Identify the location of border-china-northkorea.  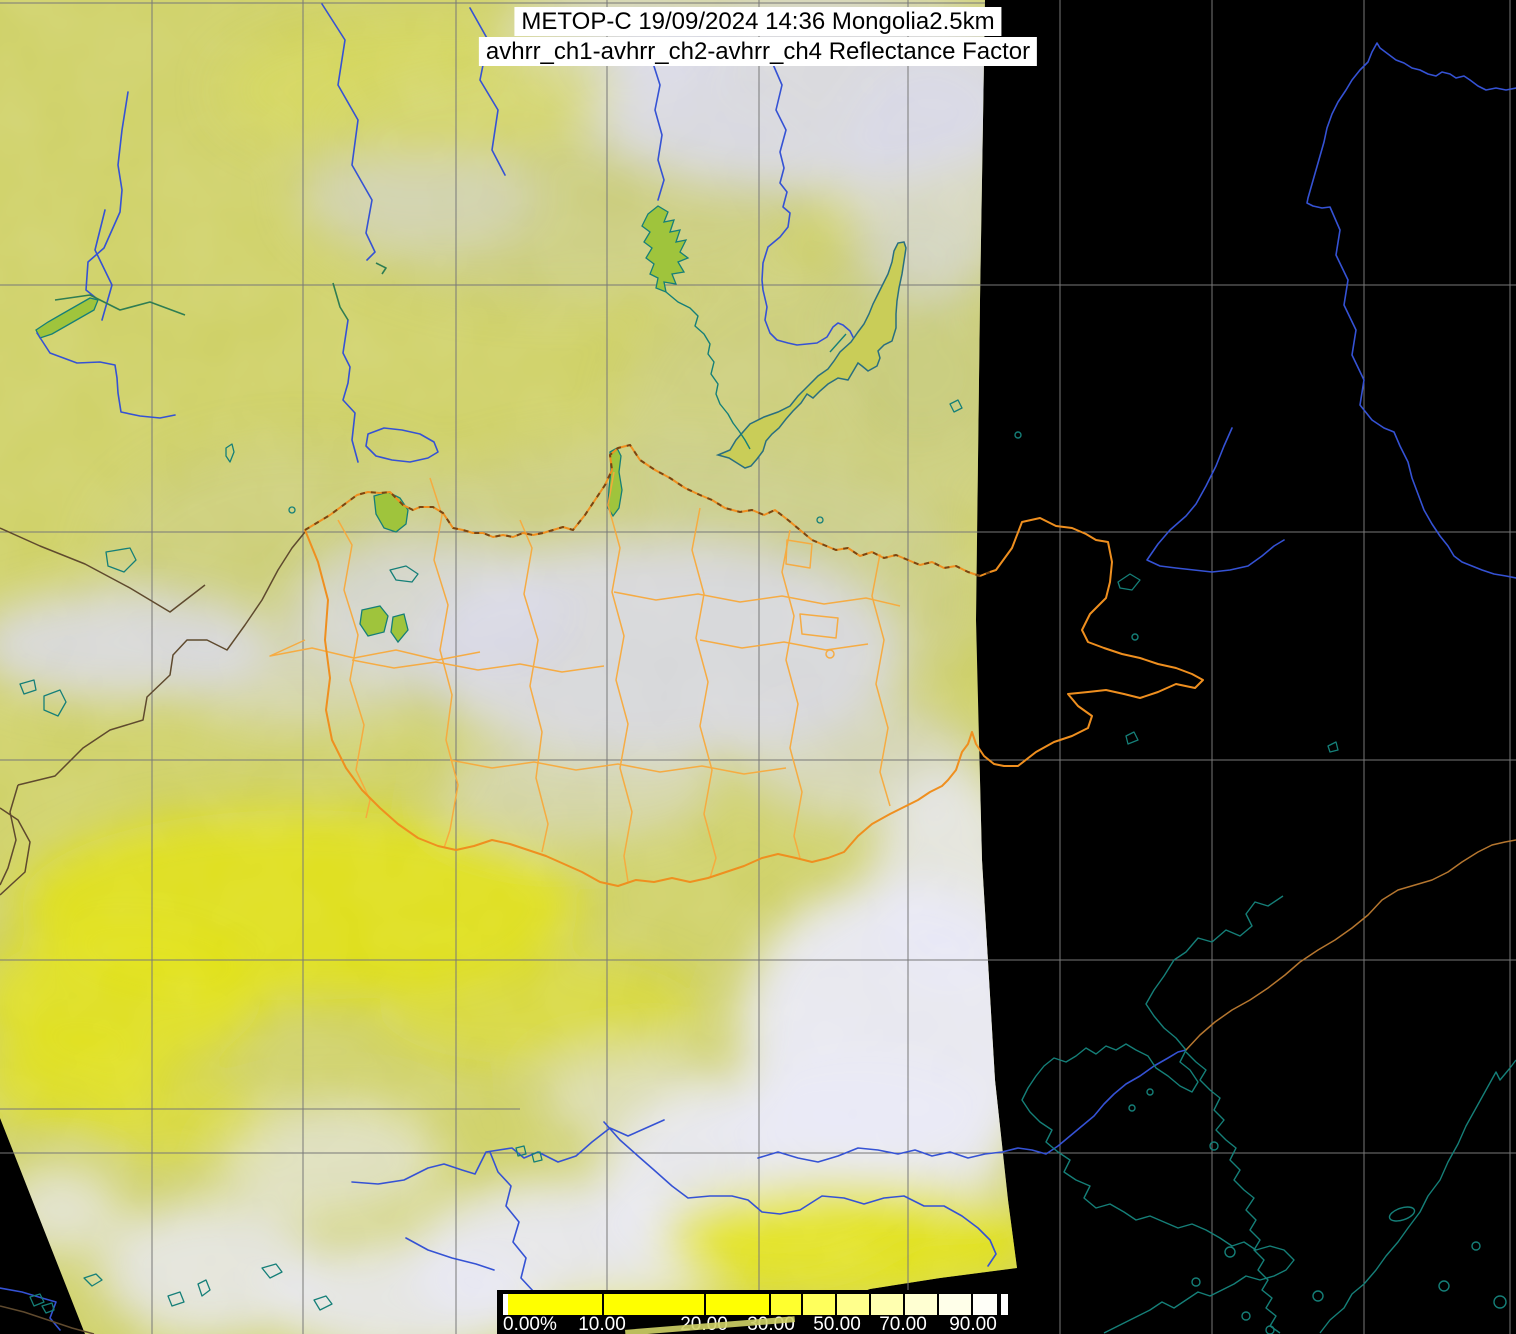
(1350, 945).